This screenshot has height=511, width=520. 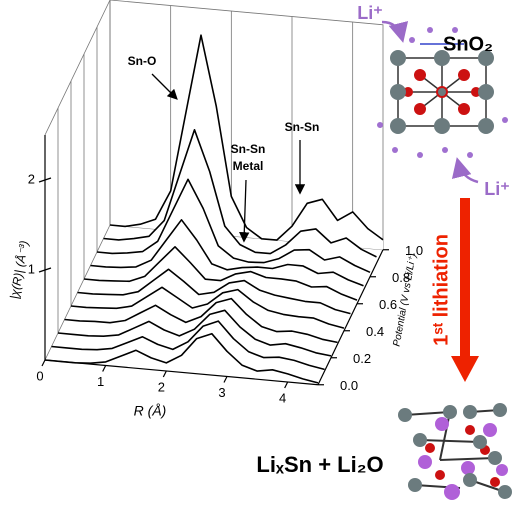 I want to click on sno2-structure, so click(x=442, y=102).